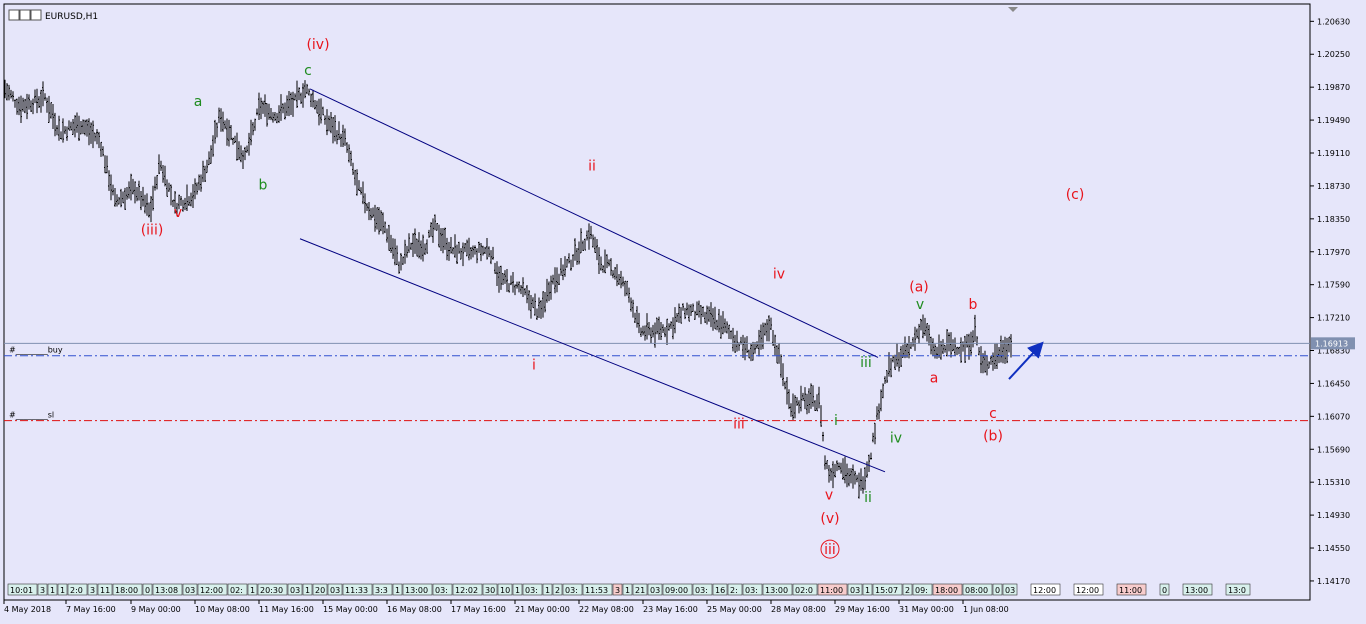  I want to click on minimize-icon, so click(25, 15).